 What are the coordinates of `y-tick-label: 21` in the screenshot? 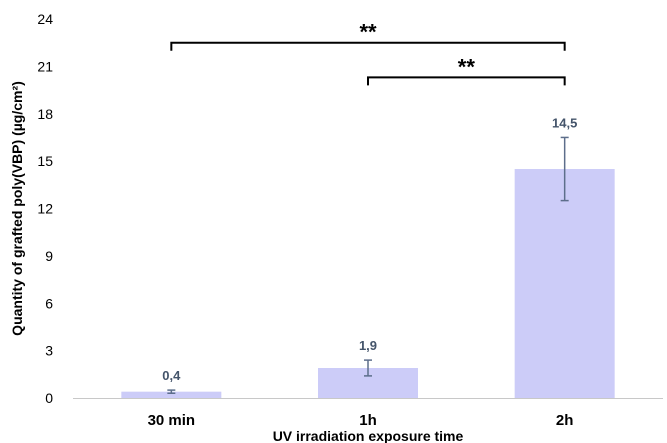 It's located at (45, 66).